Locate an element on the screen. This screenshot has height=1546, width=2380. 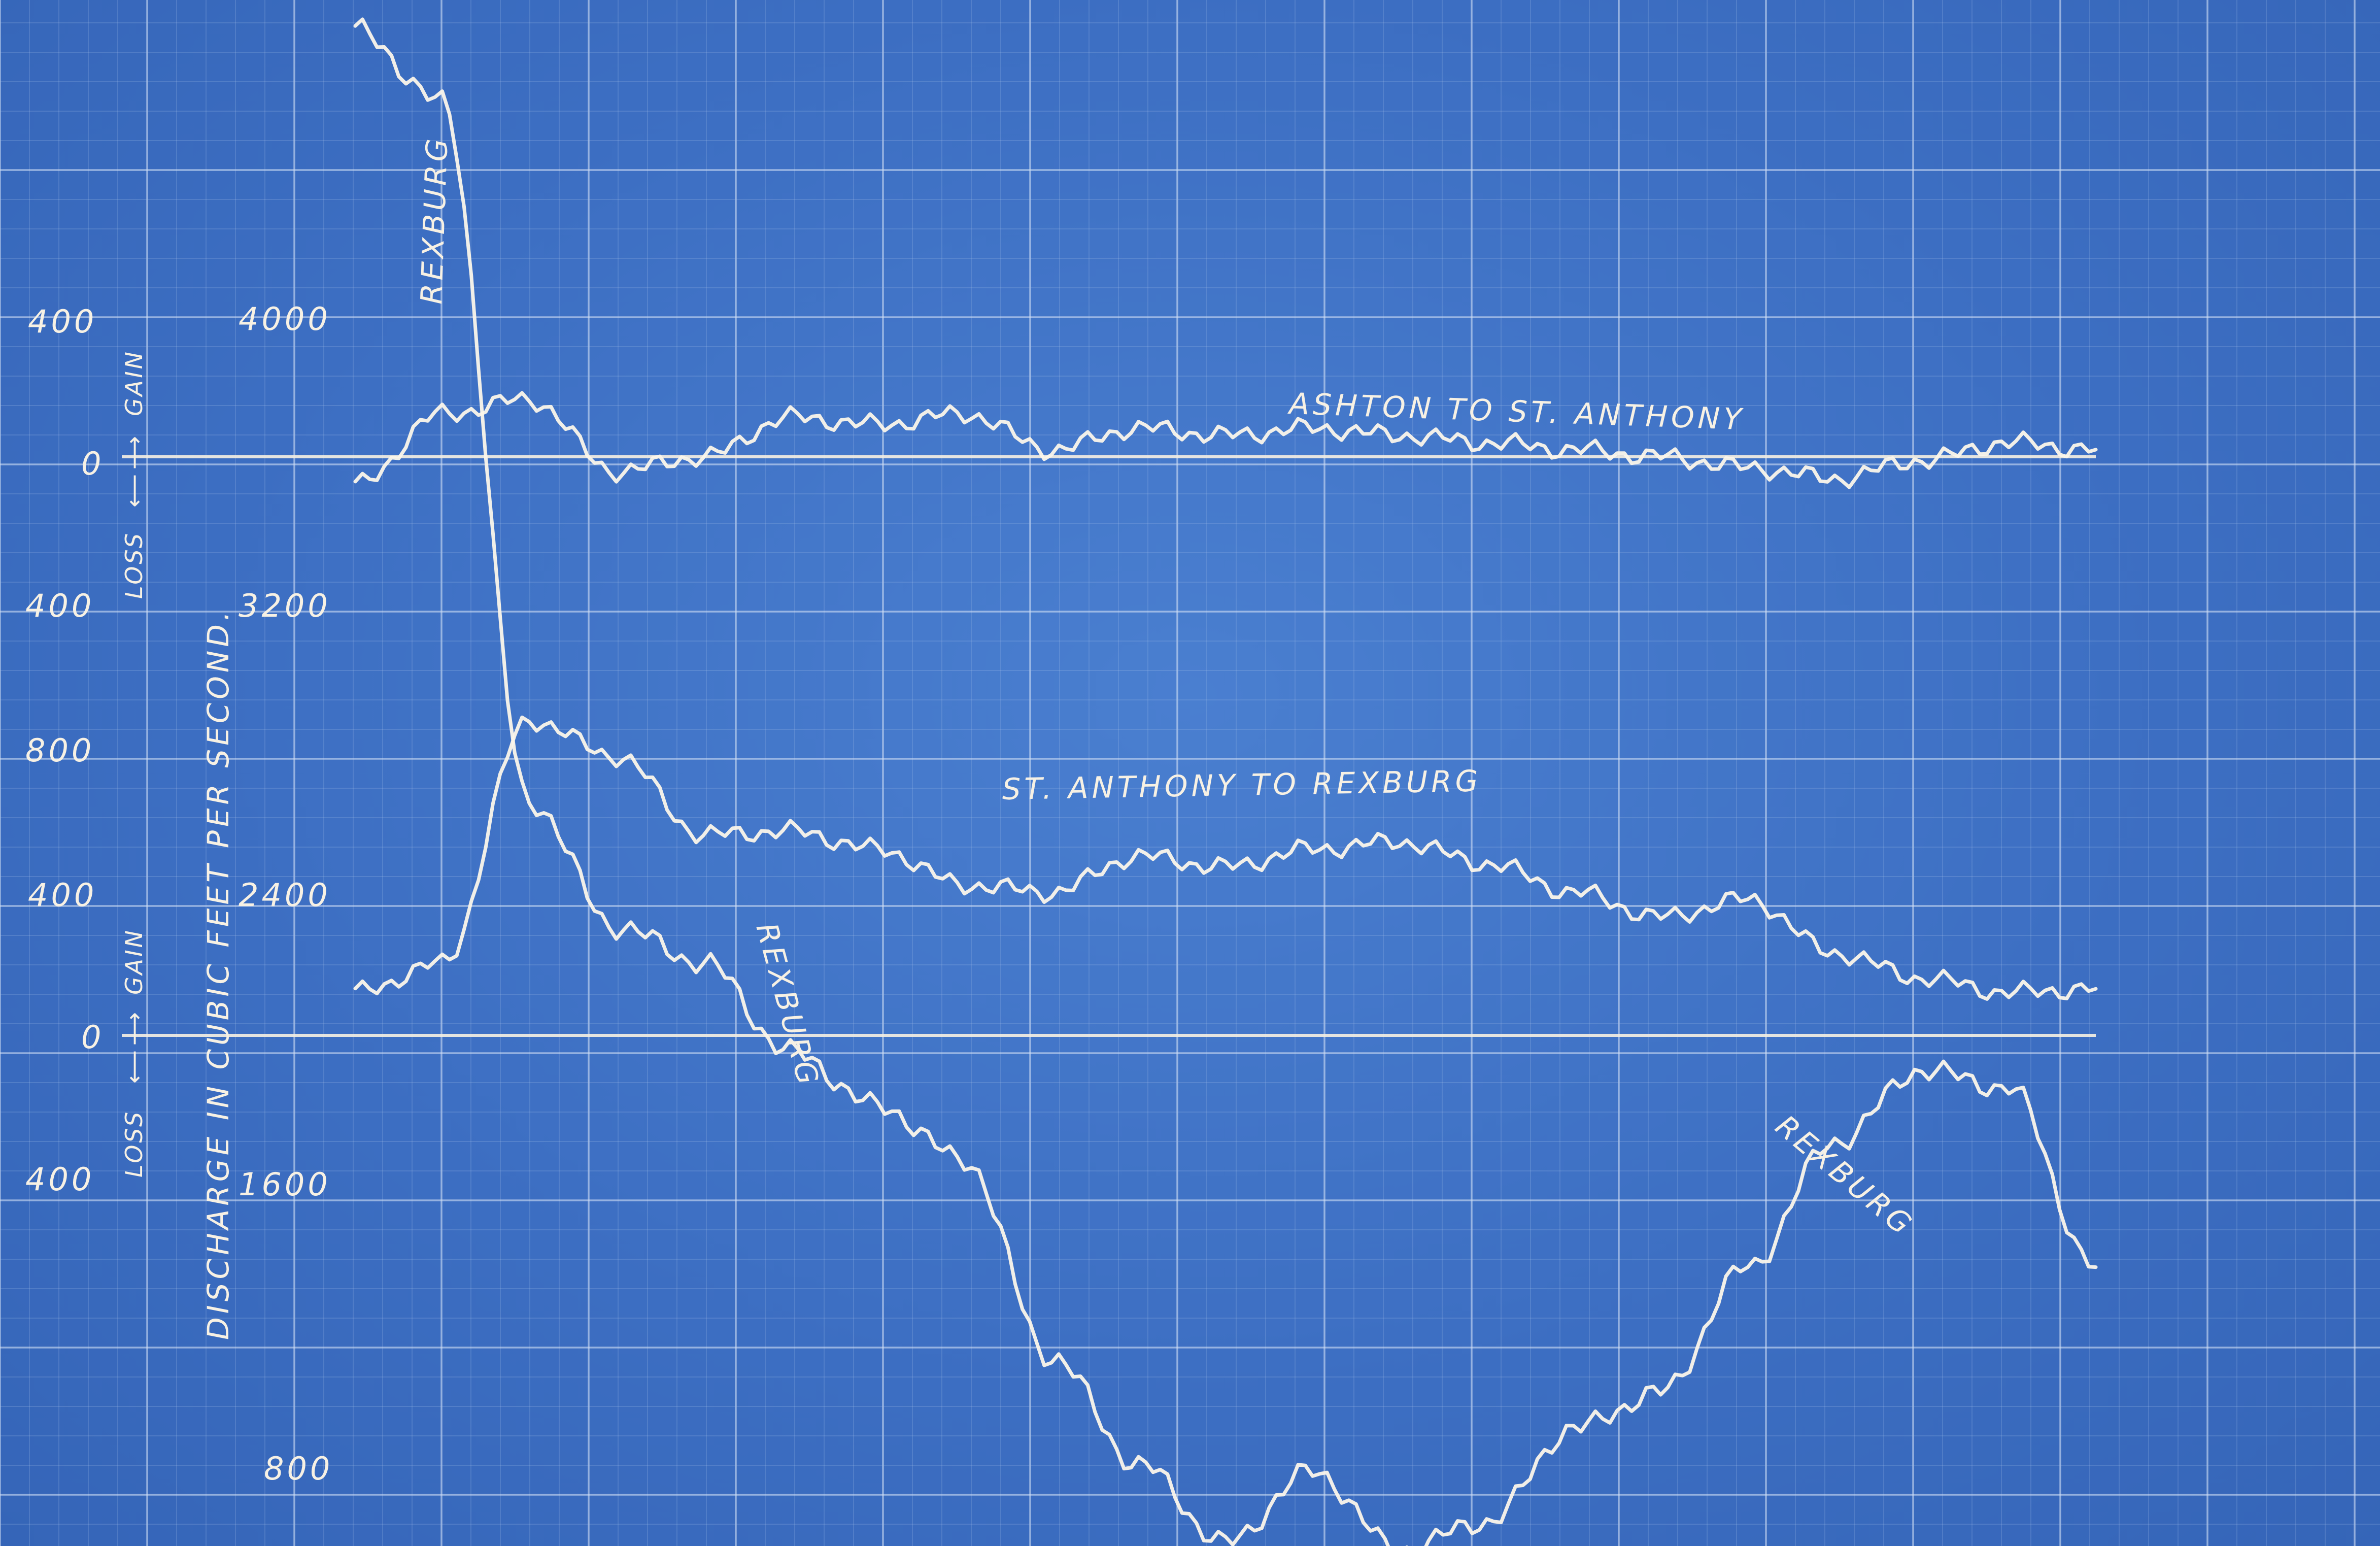
annotation-ashton-to-st-anthony: ASHTON TO ST. ANTHONY is located at coordinates (1517, 411).